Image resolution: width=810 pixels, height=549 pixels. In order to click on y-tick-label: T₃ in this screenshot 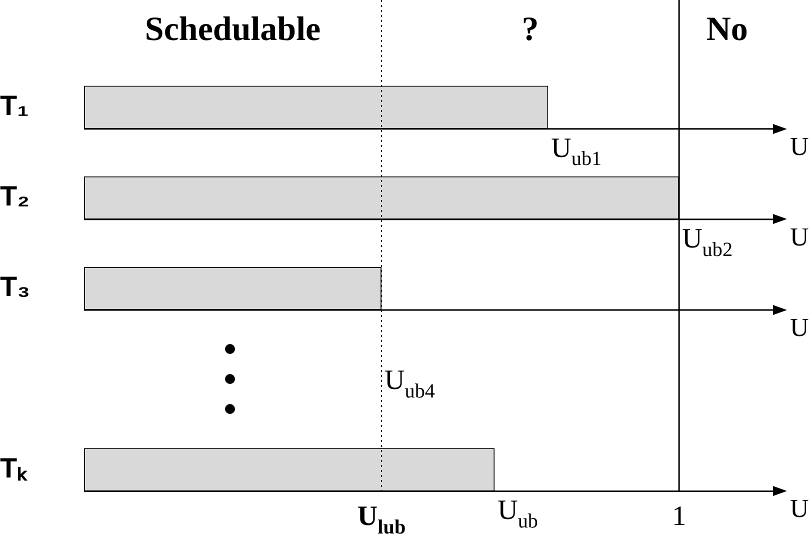, I will do `click(15, 286)`.